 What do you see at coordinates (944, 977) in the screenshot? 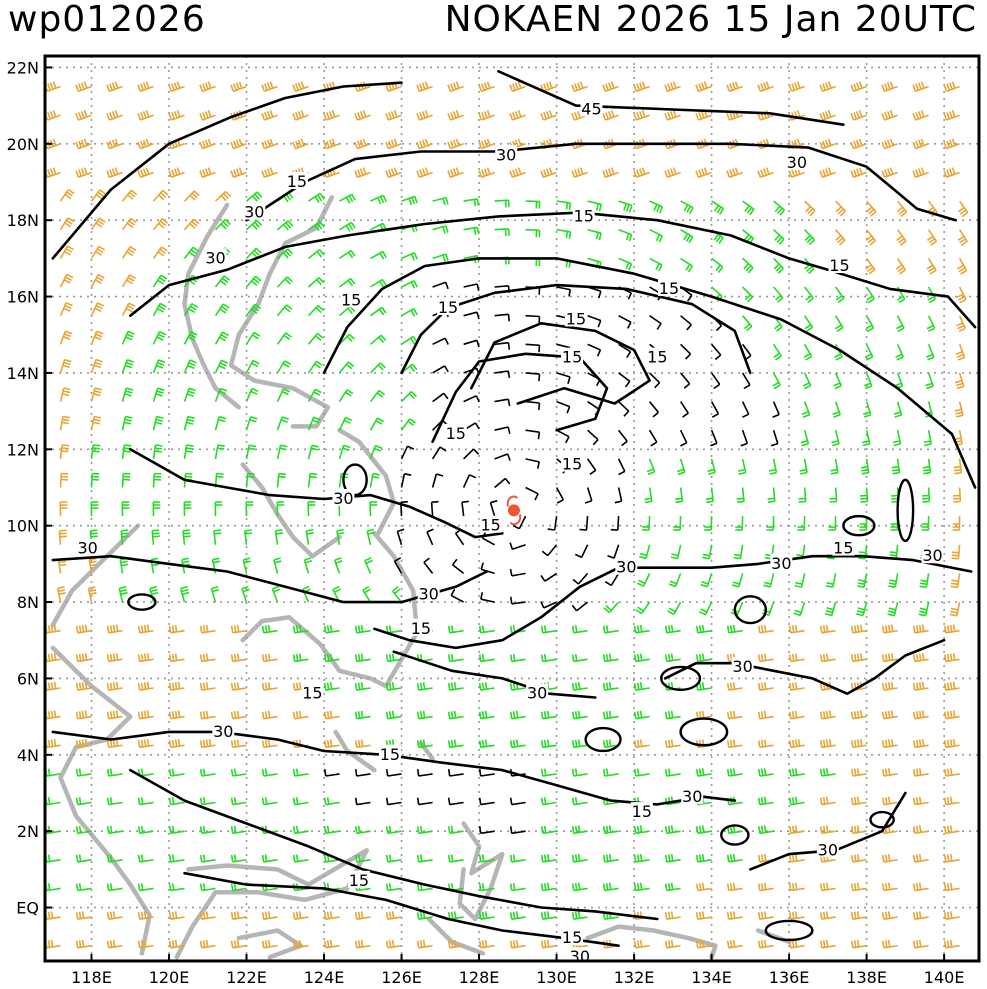
I see `lon-tick-label: 140E` at bounding box center [944, 977].